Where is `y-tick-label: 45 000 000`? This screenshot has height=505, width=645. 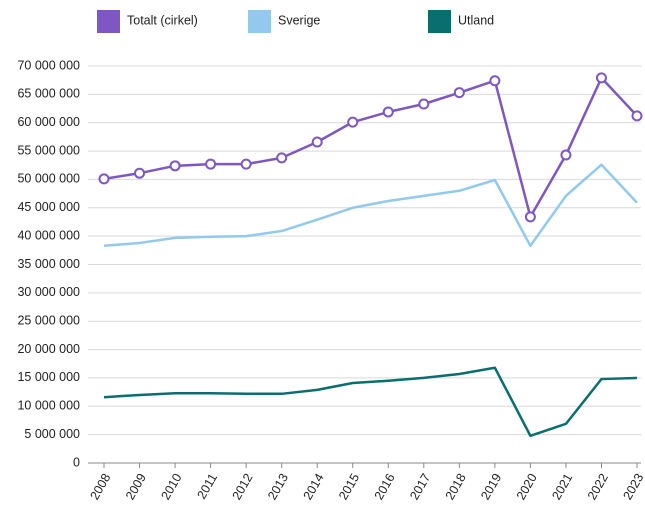
y-tick-label: 45 000 000 is located at coordinates (48, 207).